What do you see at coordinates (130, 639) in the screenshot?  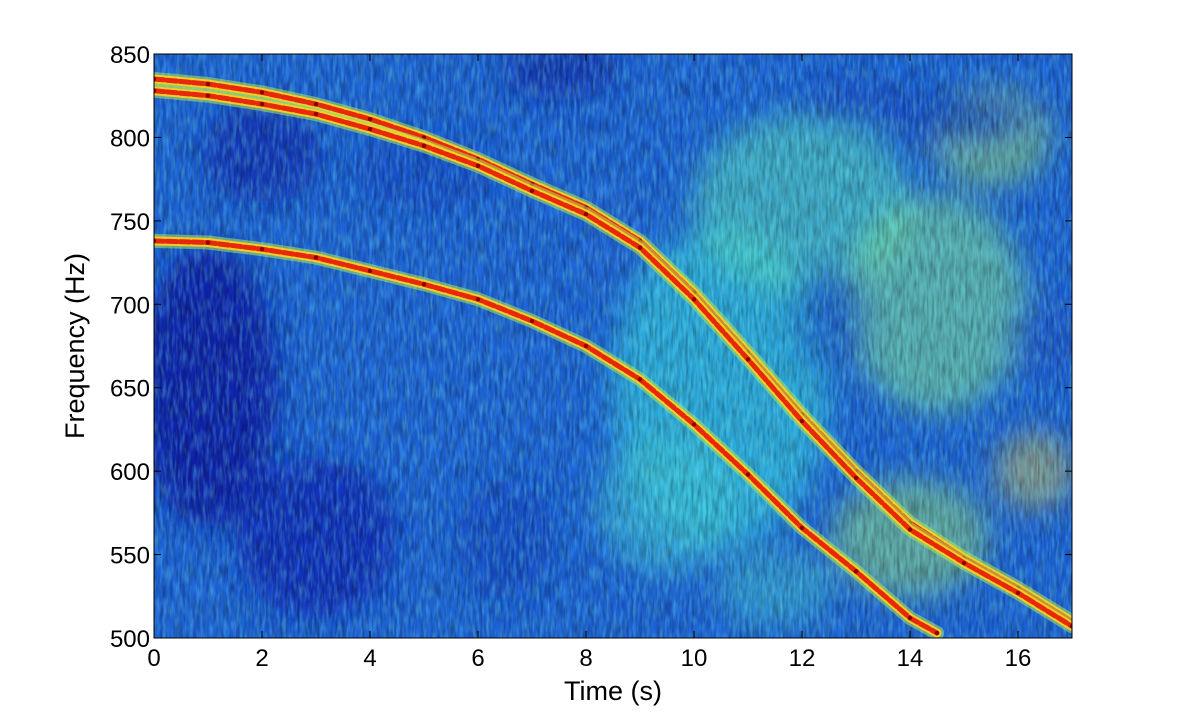 I see `y-tick-label-500: 500` at bounding box center [130, 639].